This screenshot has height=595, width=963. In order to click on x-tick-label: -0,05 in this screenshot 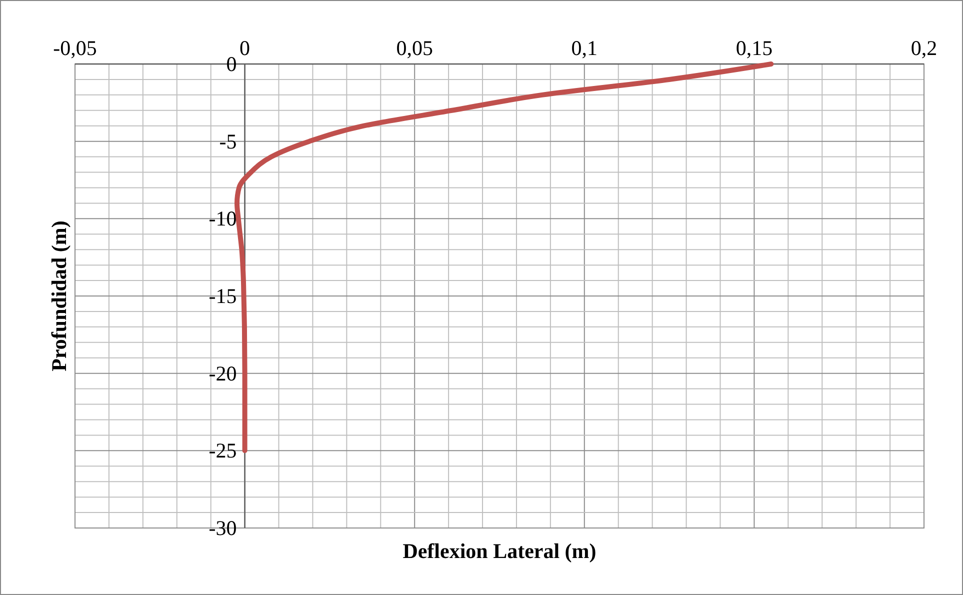, I will do `click(75, 48)`.